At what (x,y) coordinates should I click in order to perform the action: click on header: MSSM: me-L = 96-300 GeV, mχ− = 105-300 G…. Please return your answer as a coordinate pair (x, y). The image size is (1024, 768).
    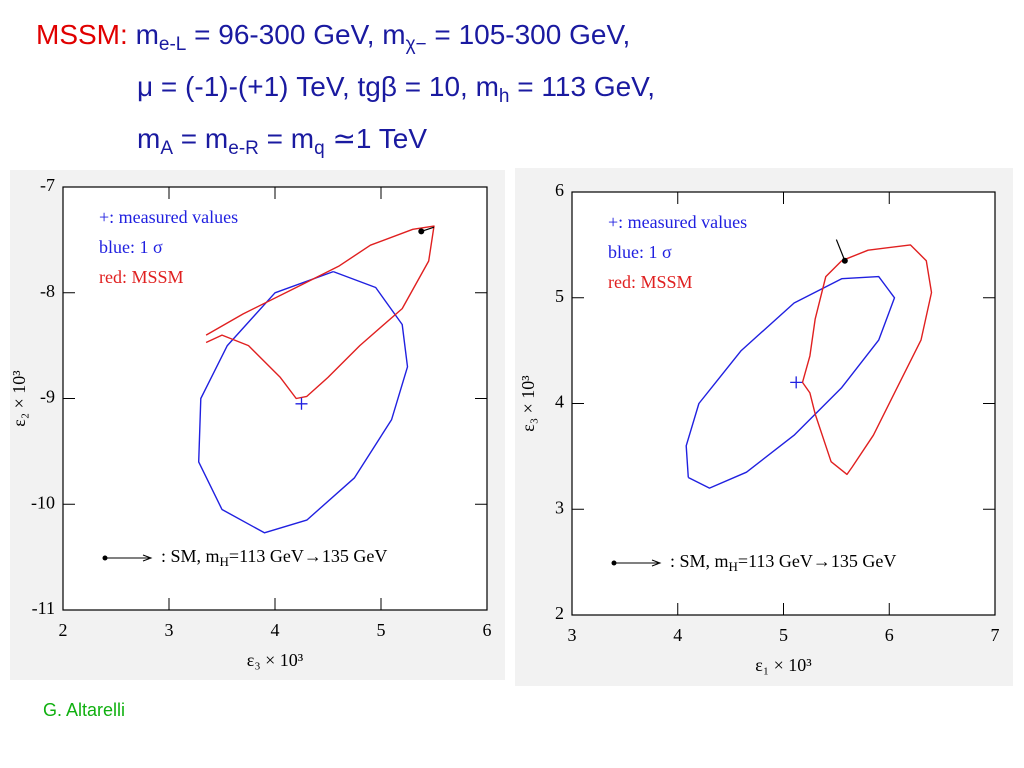
    Looking at the image, I should click on (345, 92).